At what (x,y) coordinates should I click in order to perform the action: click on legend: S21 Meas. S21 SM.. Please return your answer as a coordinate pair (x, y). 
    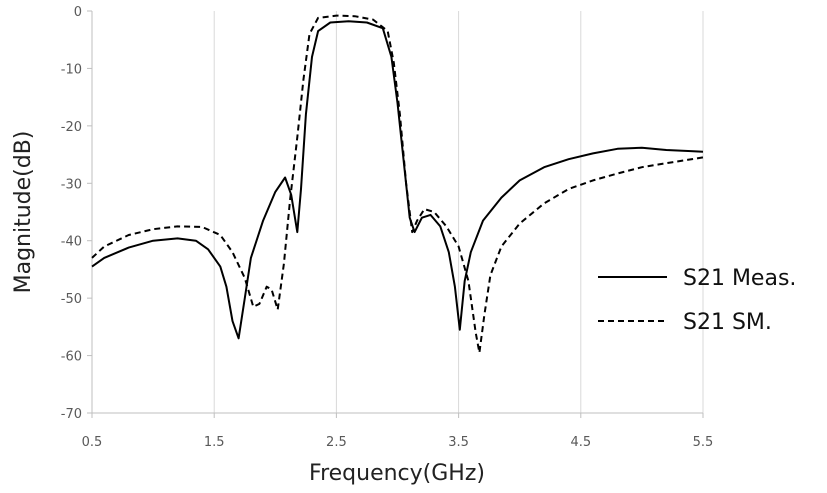
    Looking at the image, I should click on (697, 300).